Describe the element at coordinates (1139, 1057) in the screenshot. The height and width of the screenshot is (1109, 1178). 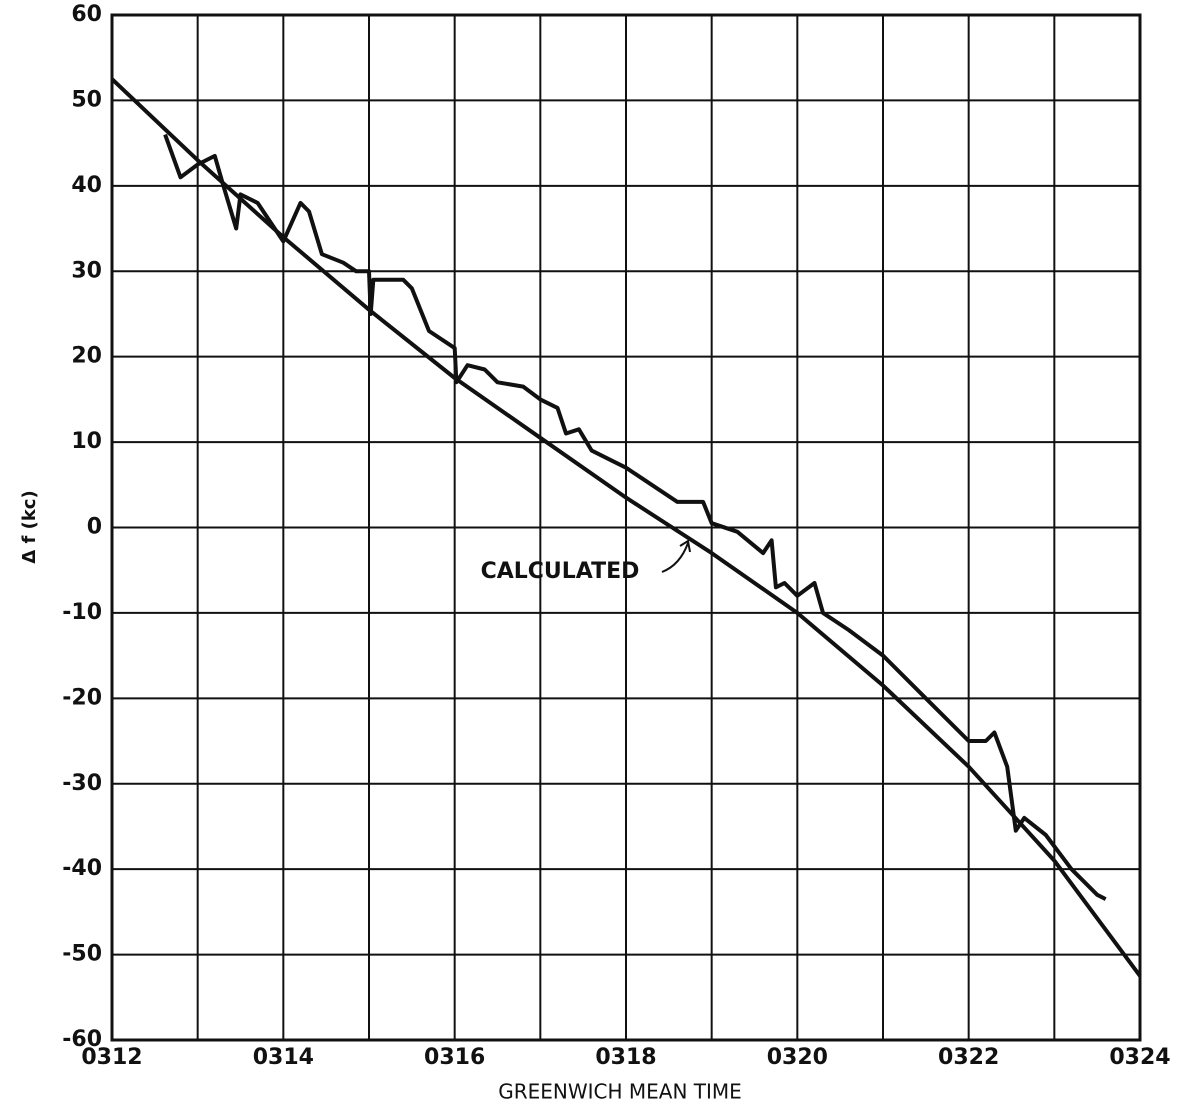
I see `x-tick-label: 0324` at that location.